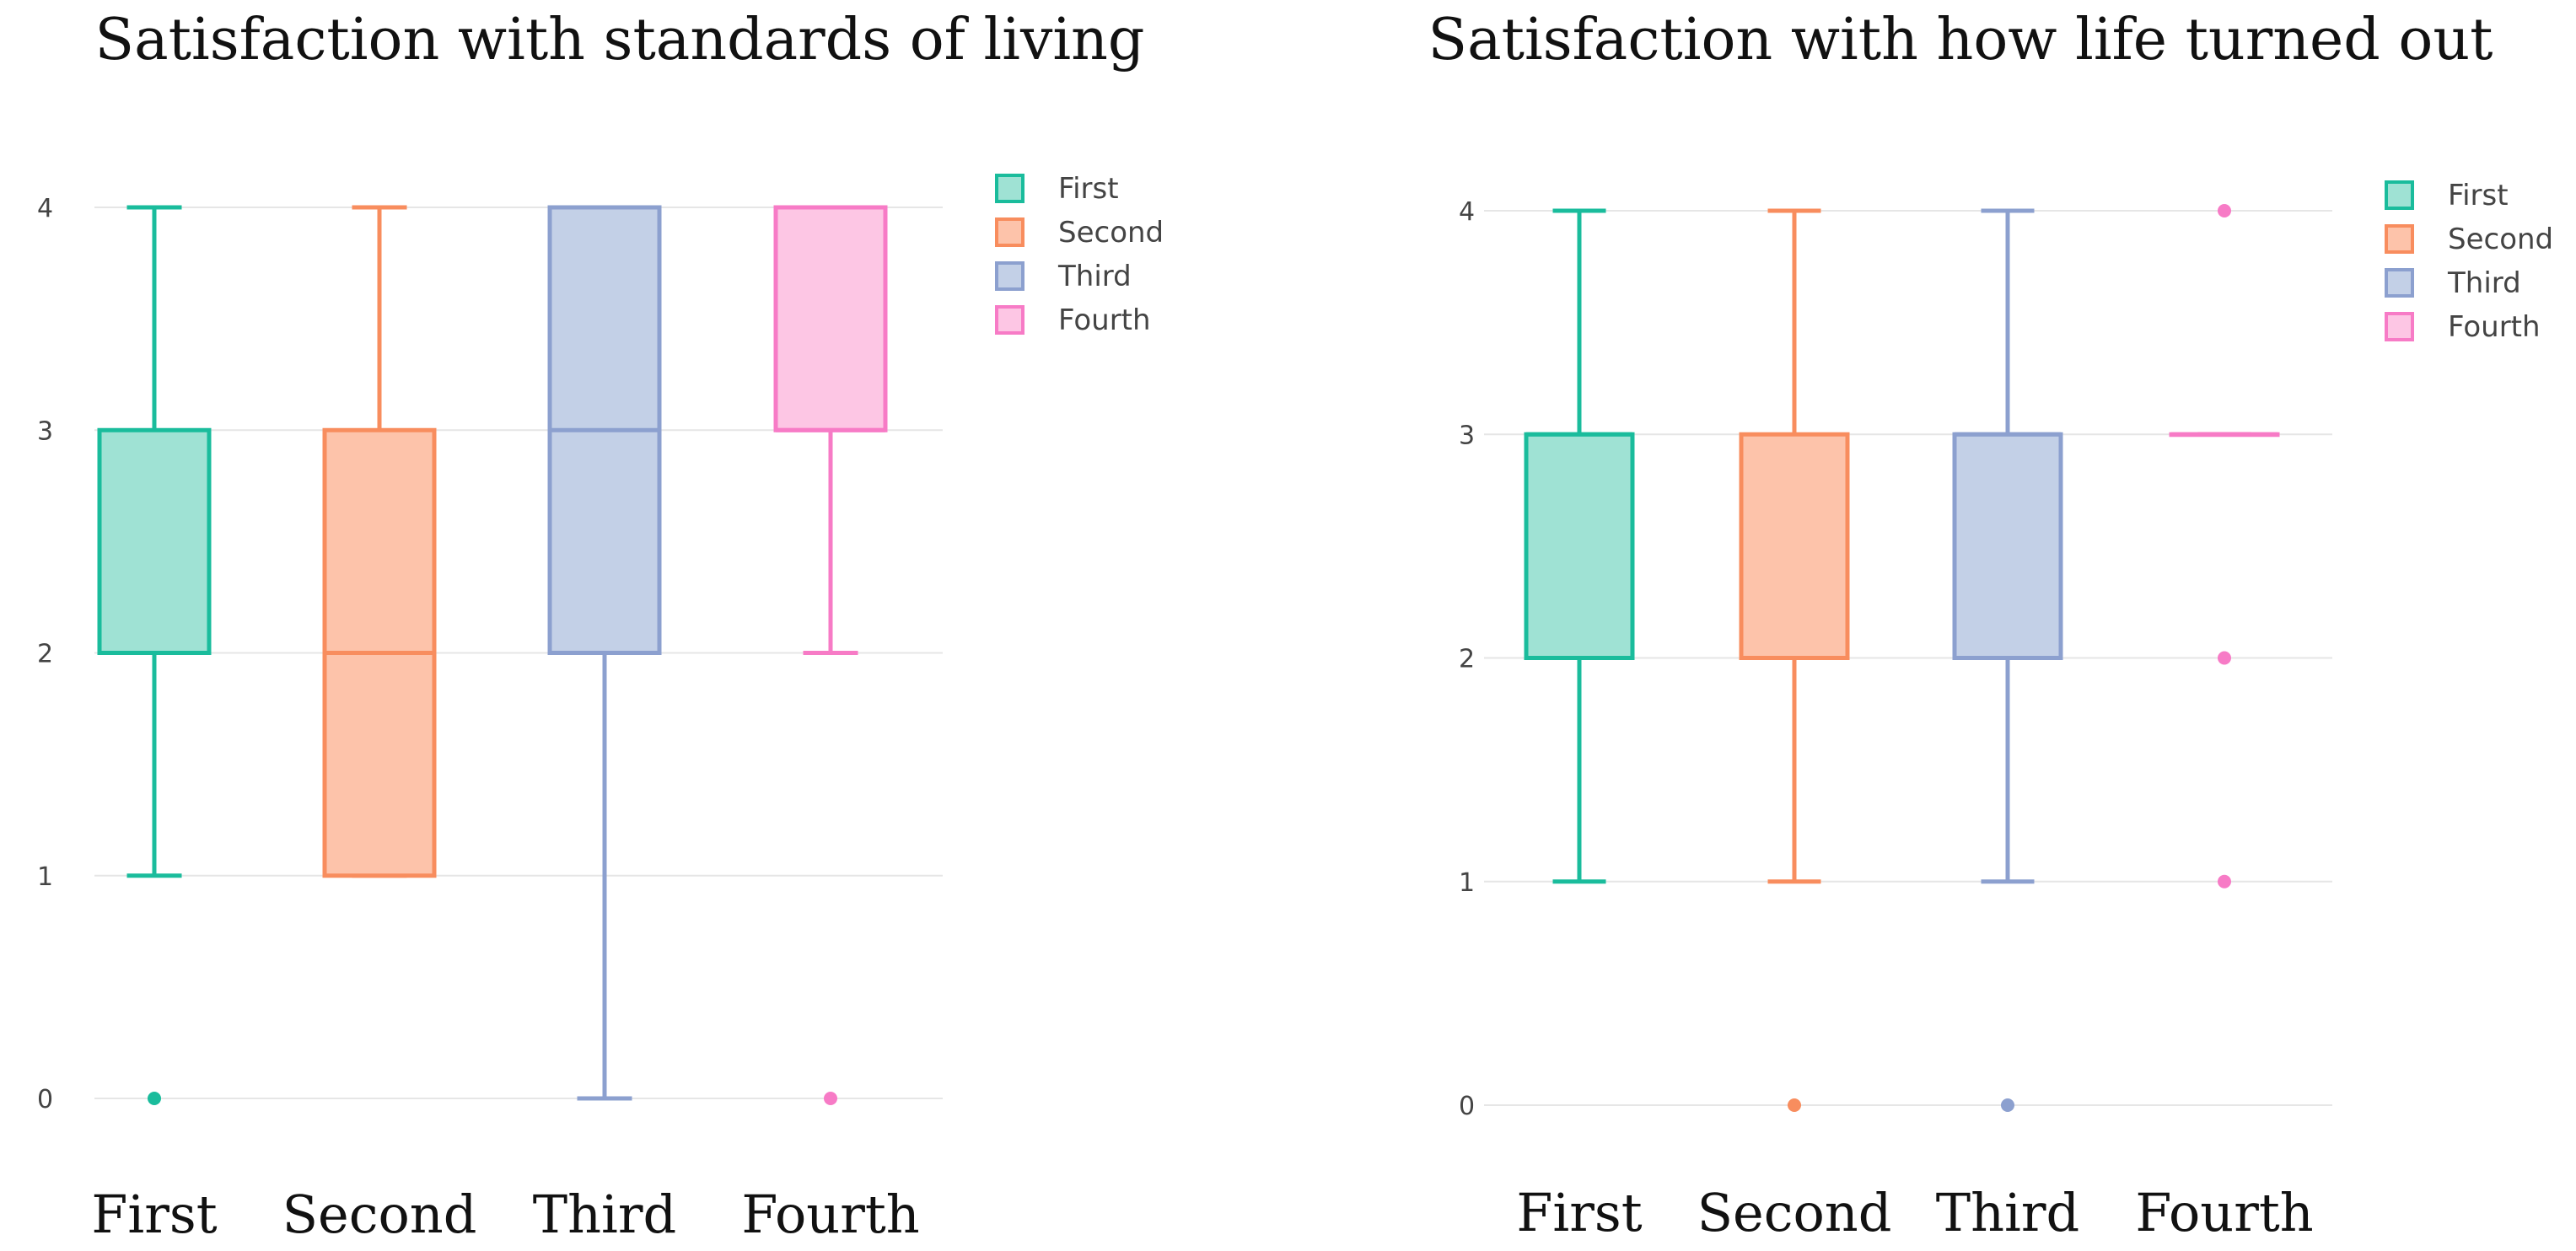 The height and width of the screenshot is (1251, 2576). What do you see at coordinates (1961, 40) in the screenshot?
I see `chart-title: Satisfaction with how life turned out` at bounding box center [1961, 40].